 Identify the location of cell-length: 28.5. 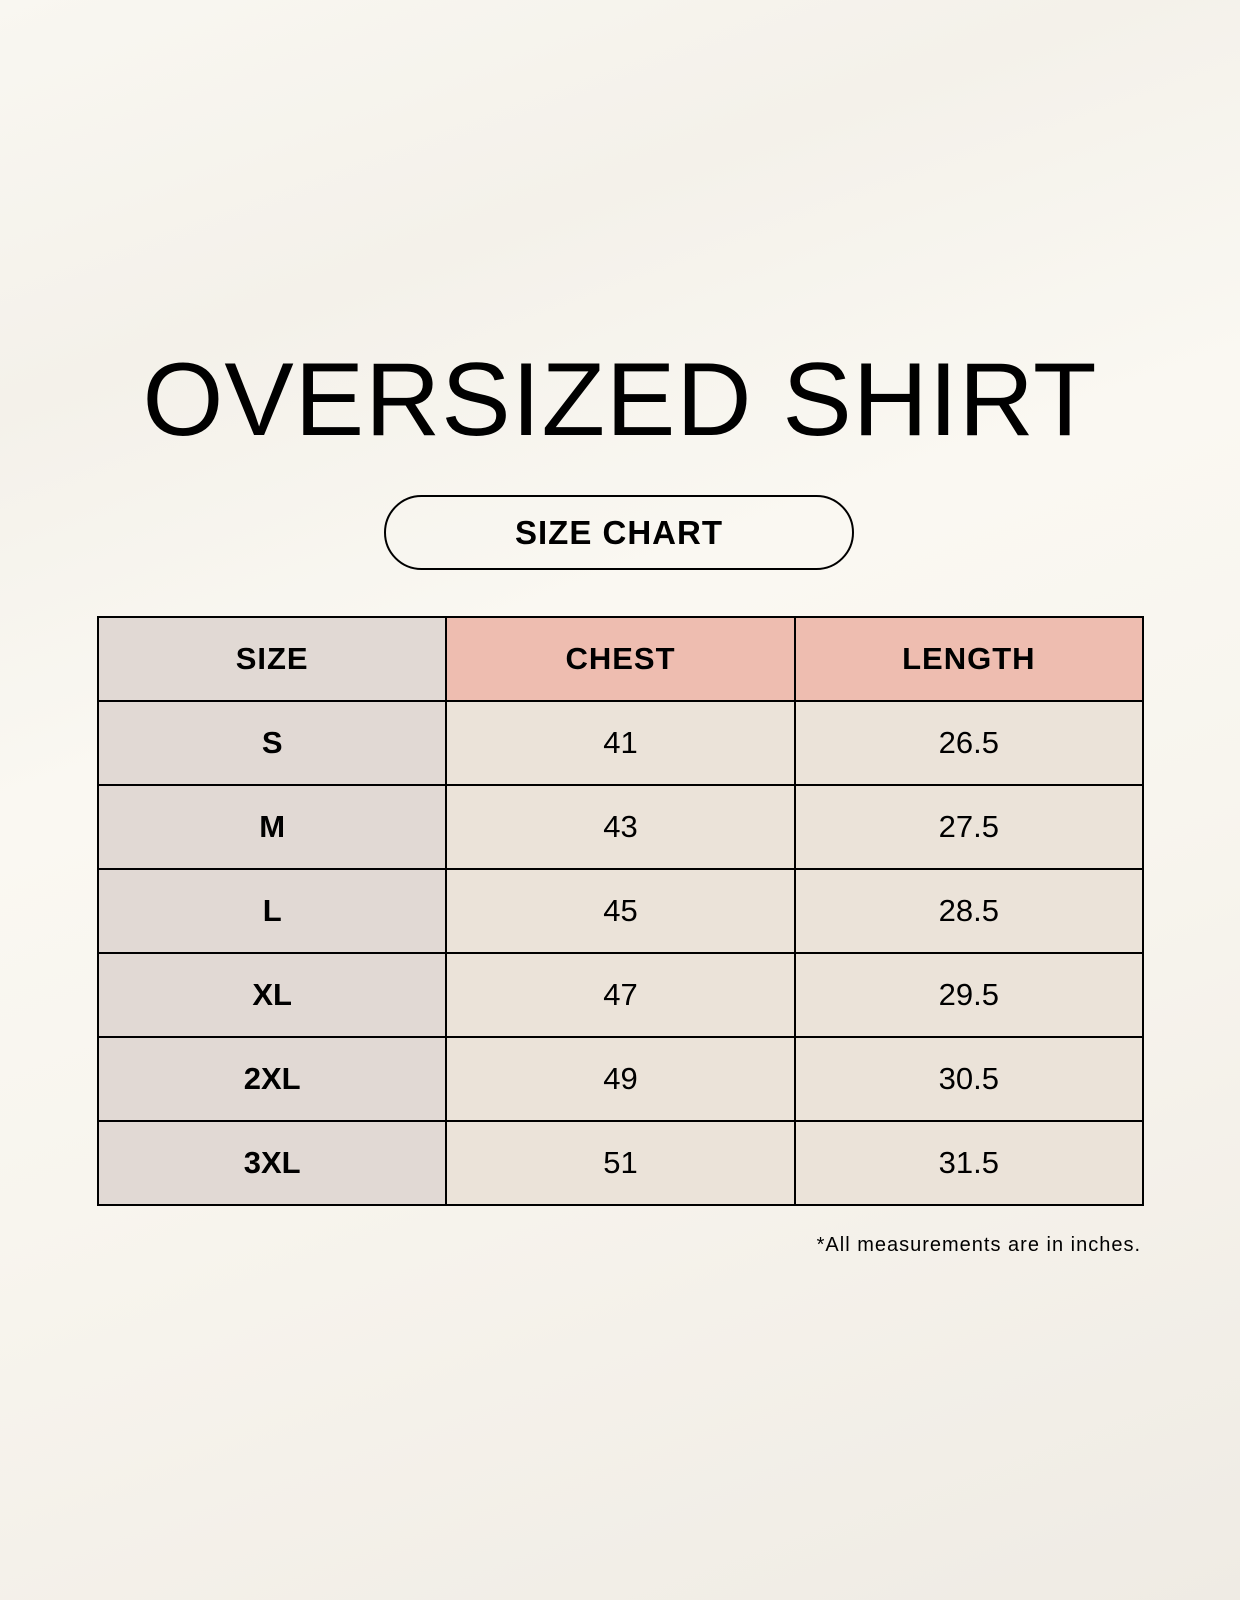
(969, 911).